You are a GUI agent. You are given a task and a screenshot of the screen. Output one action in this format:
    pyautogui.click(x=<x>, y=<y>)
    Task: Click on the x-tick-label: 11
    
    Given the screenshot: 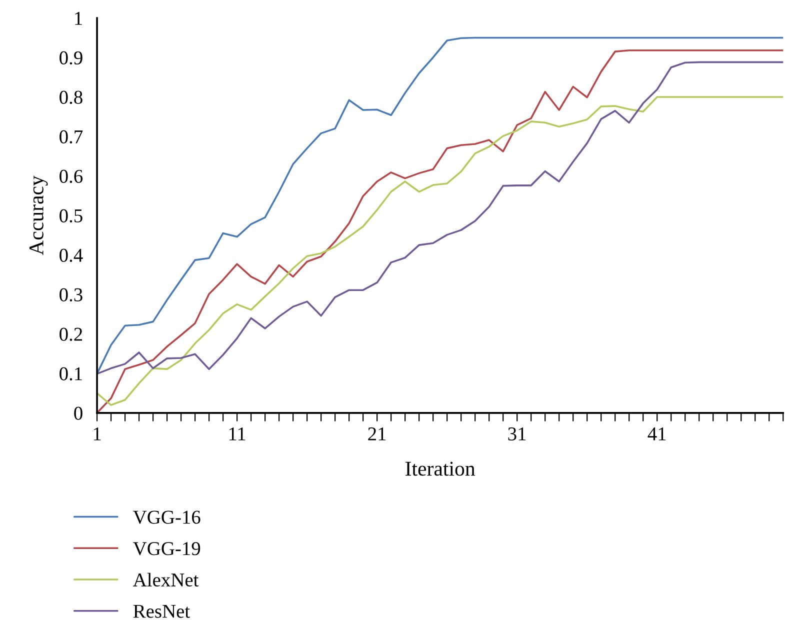 What is the action you would take?
    pyautogui.click(x=237, y=433)
    